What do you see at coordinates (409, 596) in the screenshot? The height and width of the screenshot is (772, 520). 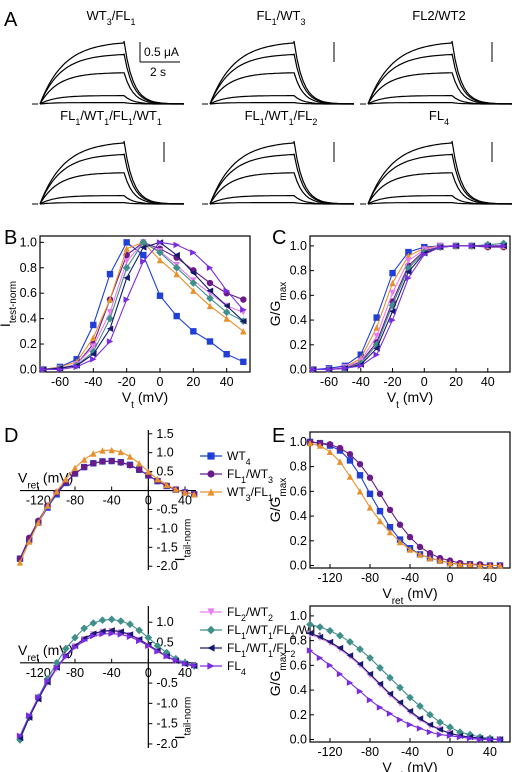 I see `x-axis-label: Vret (mV)` at bounding box center [409, 596].